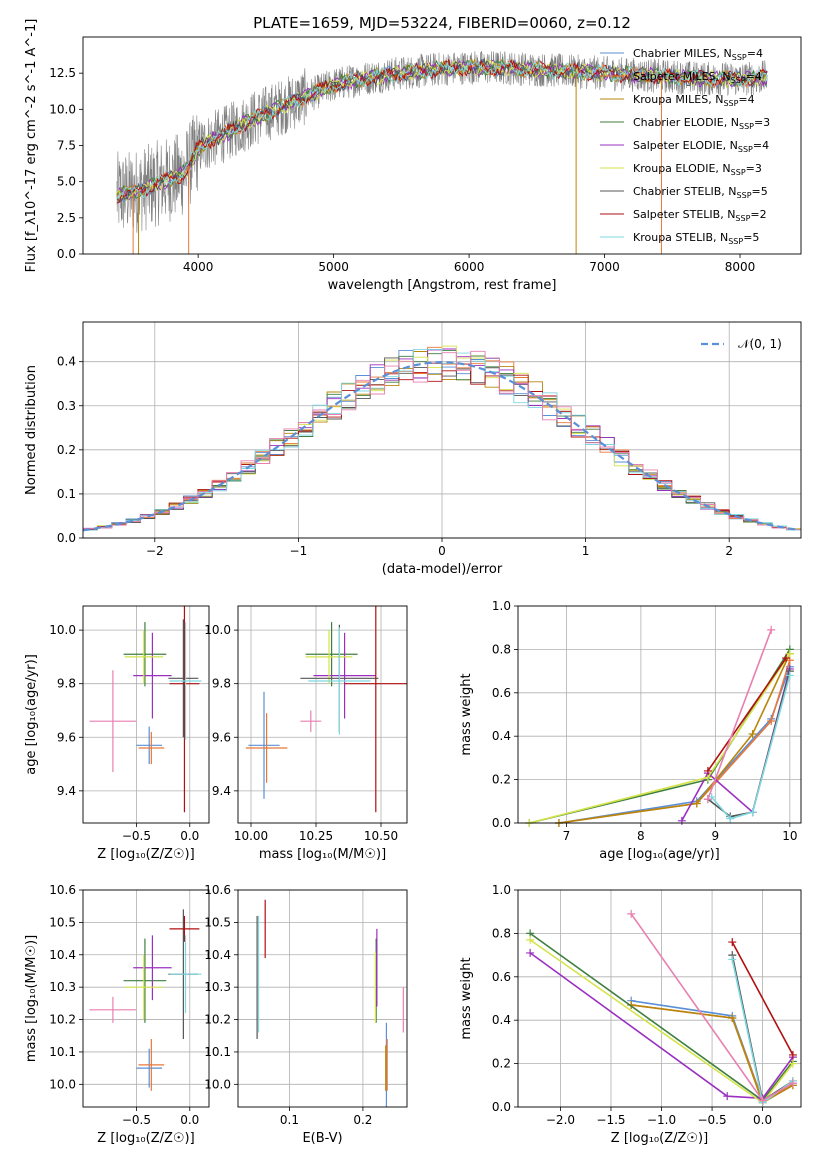 Image resolution: width=819 pixels, height=1170 pixels. Describe the element at coordinates (299, 551) in the screenshot. I see `x-tick-label: −1` at that location.